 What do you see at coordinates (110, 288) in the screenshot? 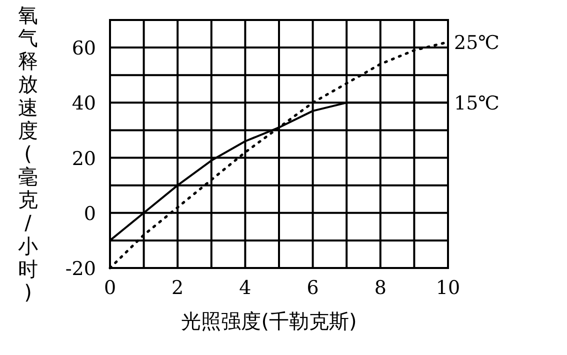
I see `x-tick-label: 0` at bounding box center [110, 288].